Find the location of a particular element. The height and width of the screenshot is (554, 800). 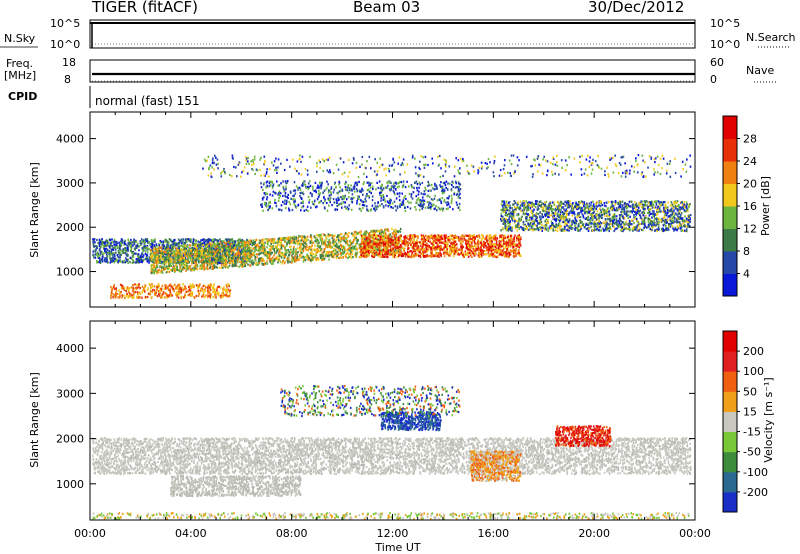

cpid-label: CPID is located at coordinates (22, 96).